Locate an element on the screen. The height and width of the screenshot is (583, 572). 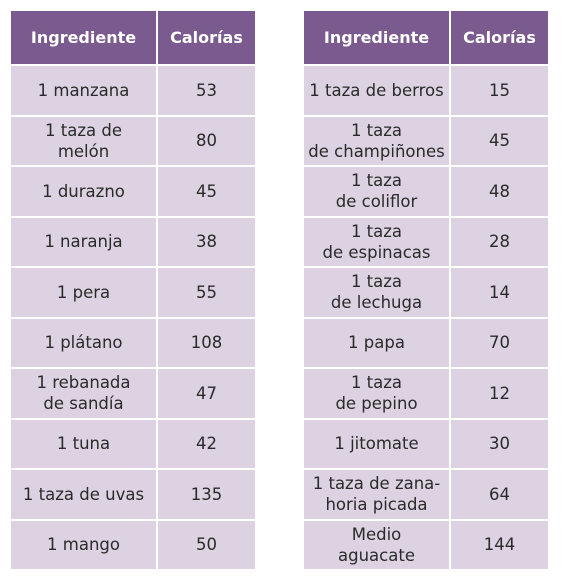
calories-cell: 53 is located at coordinates (206, 90).